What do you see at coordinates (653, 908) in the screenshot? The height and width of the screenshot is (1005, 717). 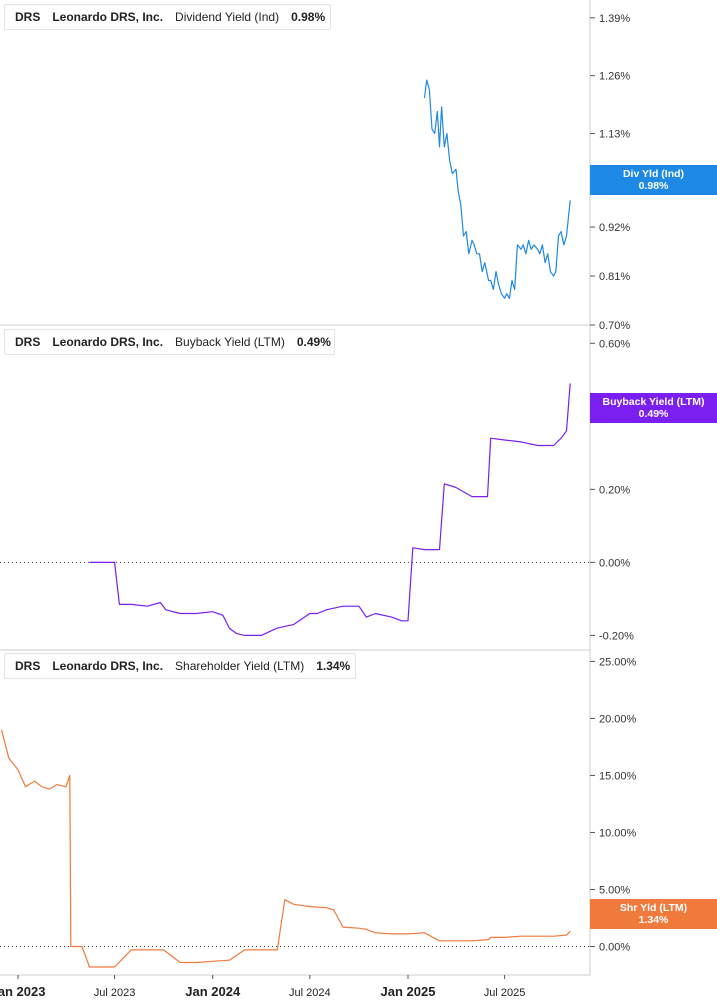 I see `value-tag-label: Shr Yld (LTM)` at bounding box center [653, 908].